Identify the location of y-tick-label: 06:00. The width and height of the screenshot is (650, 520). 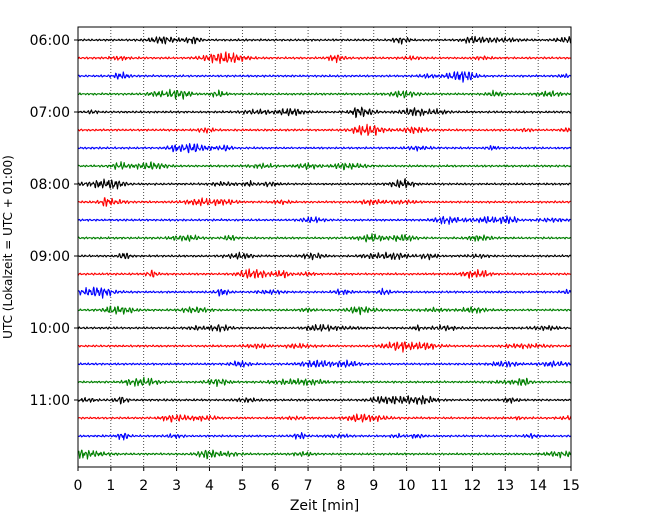
(50, 41).